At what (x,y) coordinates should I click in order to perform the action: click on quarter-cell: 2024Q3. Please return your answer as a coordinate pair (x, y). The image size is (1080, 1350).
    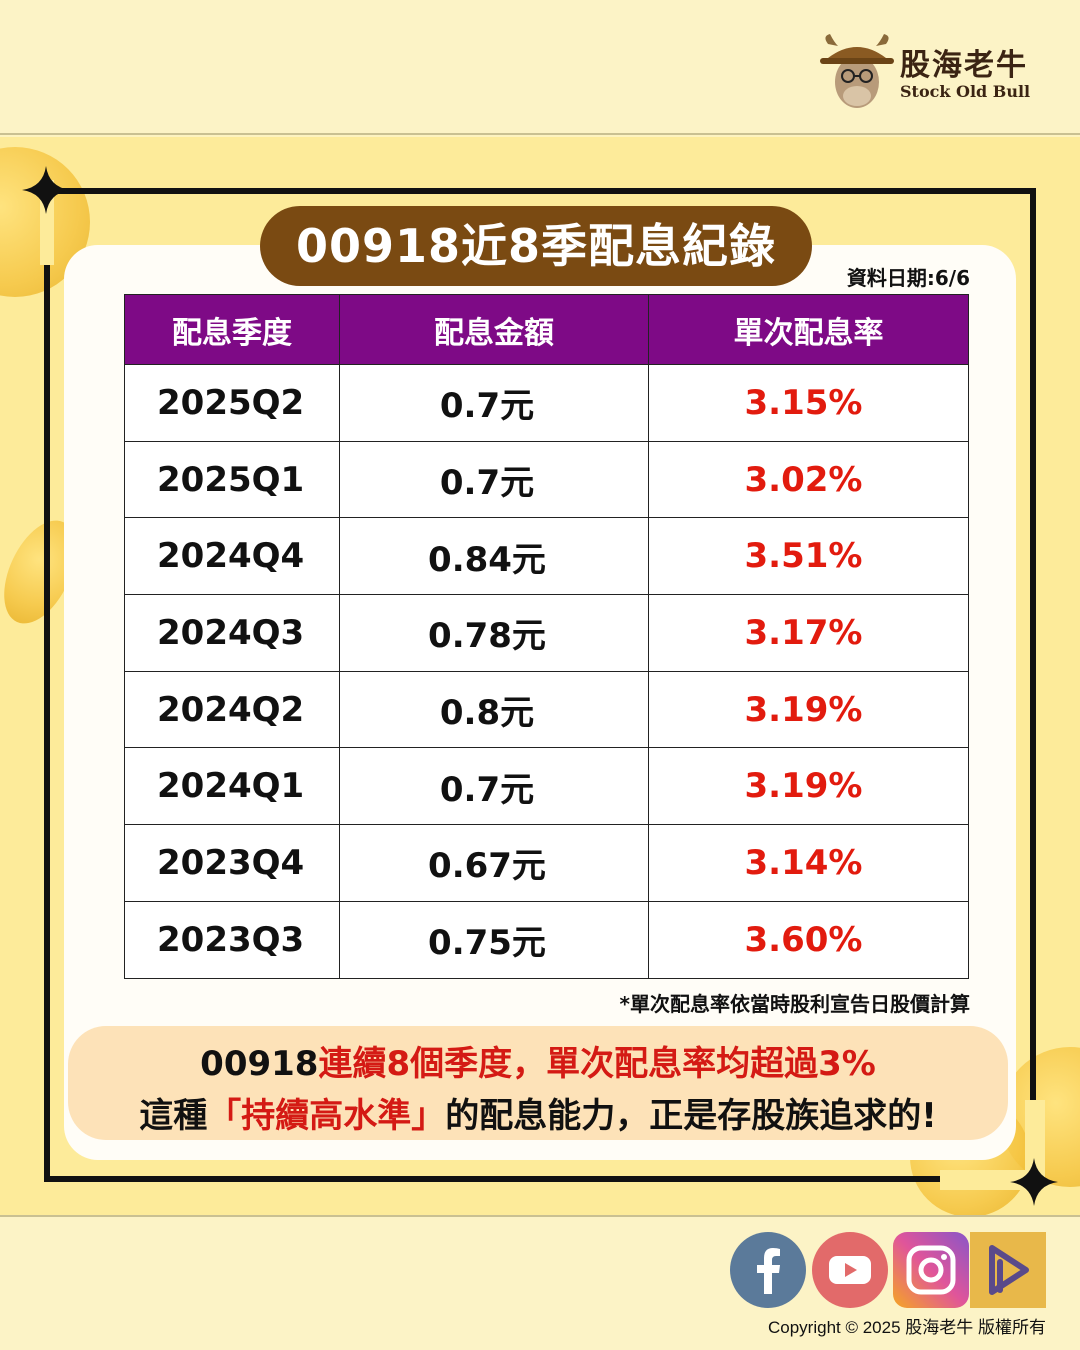
    Looking at the image, I should click on (232, 633).